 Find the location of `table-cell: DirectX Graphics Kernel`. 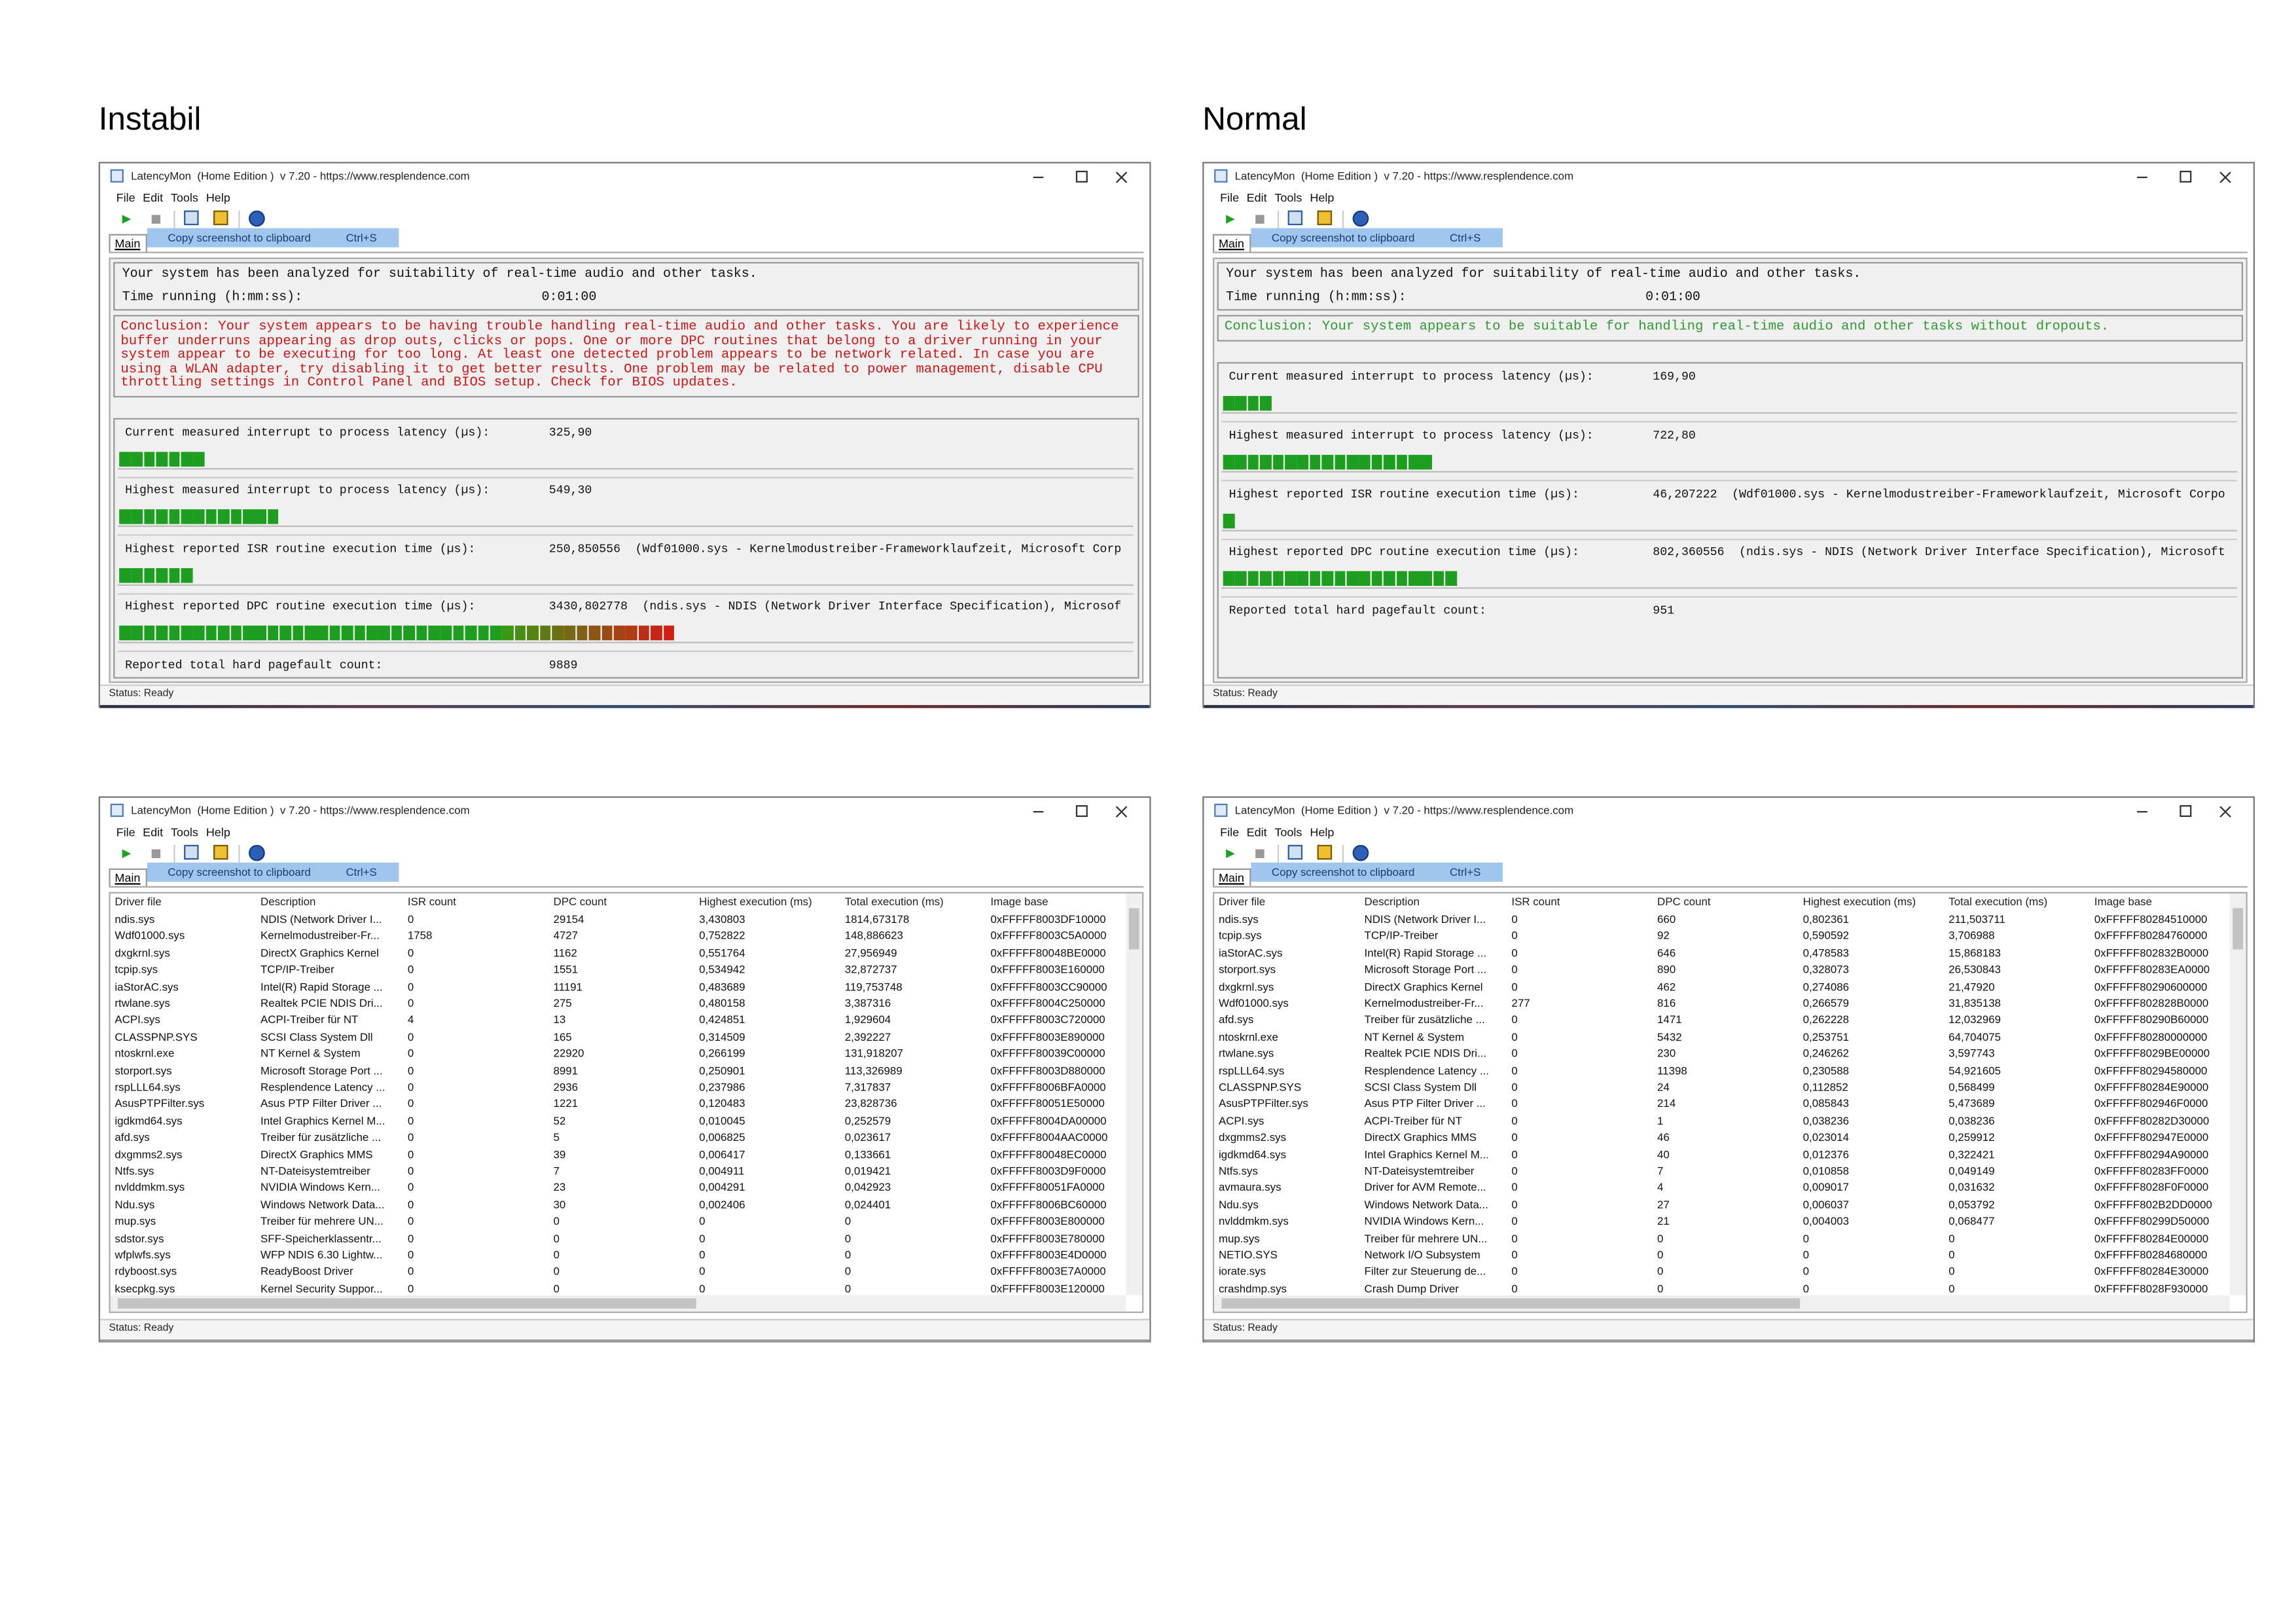

table-cell: DirectX Graphics Kernel is located at coordinates (319, 953).